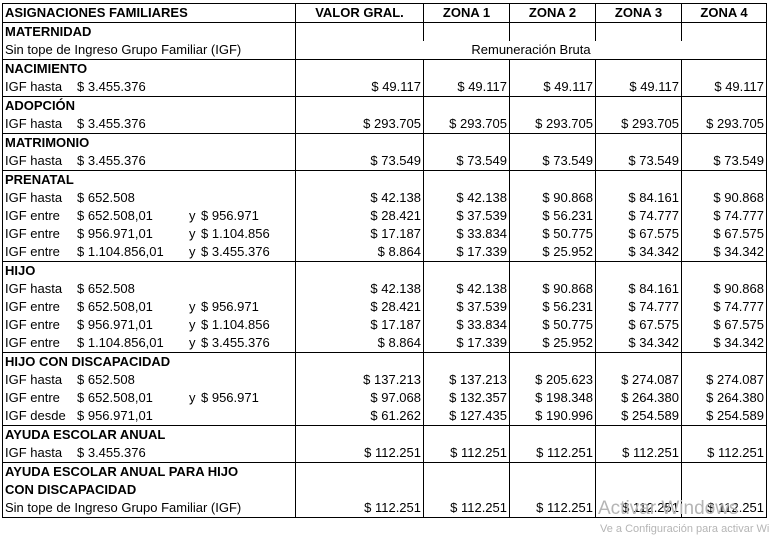 This screenshot has height=545, width=769. Describe the element at coordinates (724, 380) in the screenshot. I see `amount-cell: $ 274.087` at that location.